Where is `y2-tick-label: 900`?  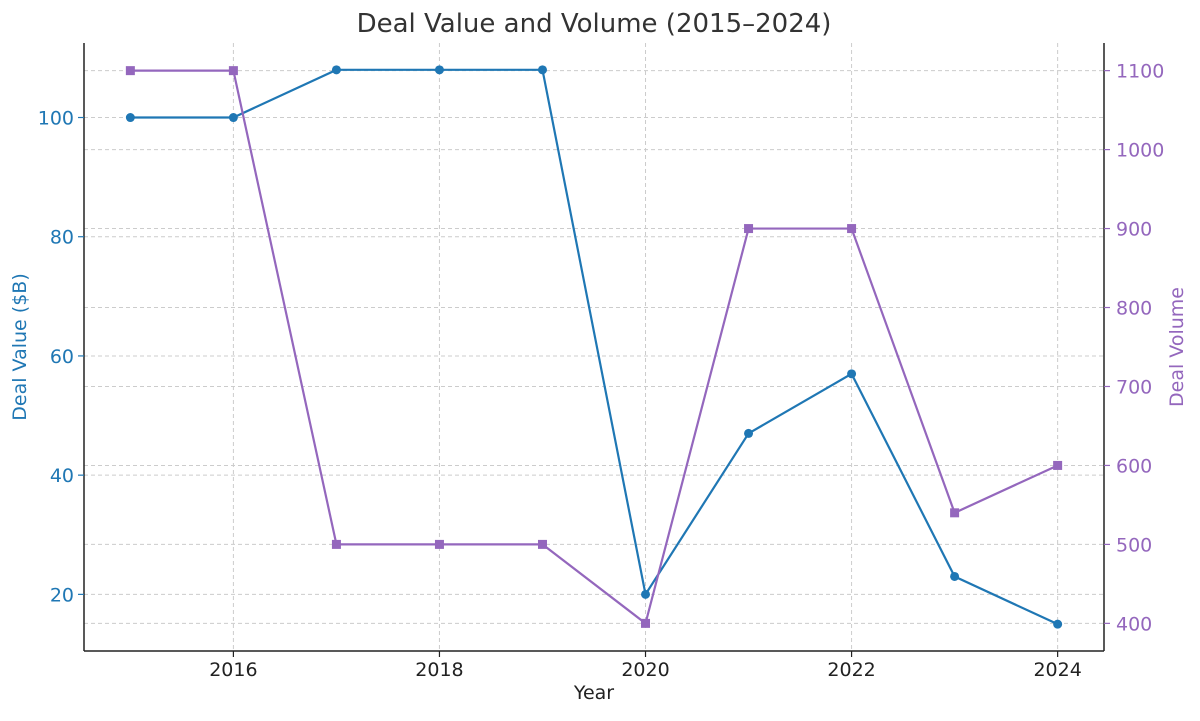 y2-tick-label: 900 is located at coordinates (1134, 230).